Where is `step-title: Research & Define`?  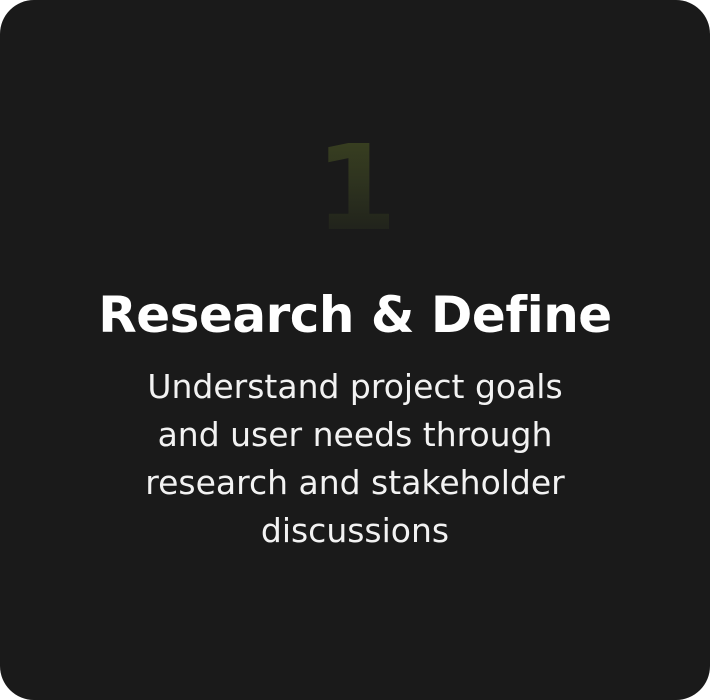 step-title: Research & Define is located at coordinates (355, 315).